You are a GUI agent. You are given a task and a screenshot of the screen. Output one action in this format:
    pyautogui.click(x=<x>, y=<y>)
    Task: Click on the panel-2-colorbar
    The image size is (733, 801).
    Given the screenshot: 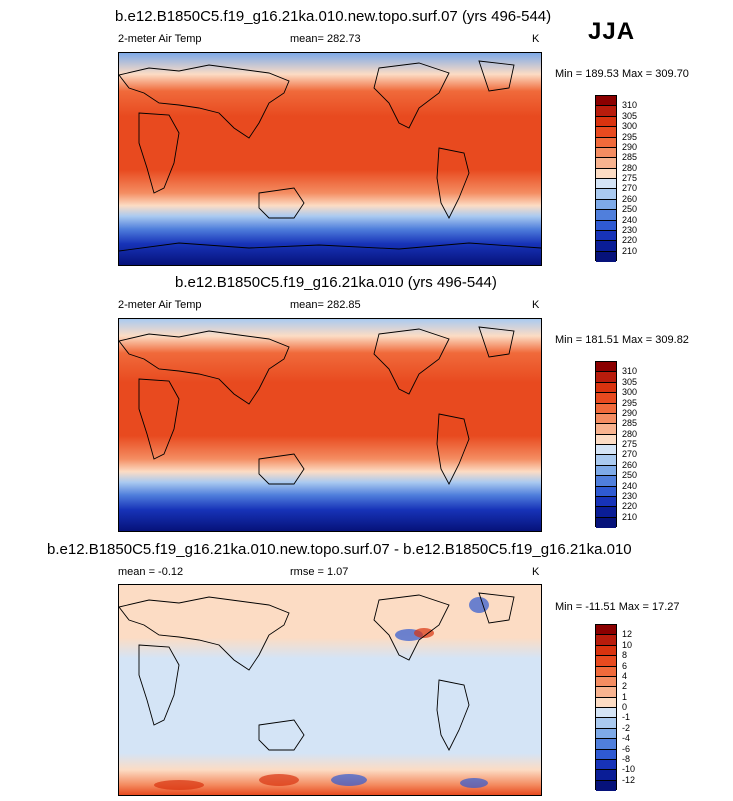 What is the action you would take?
    pyautogui.click(x=606, y=444)
    